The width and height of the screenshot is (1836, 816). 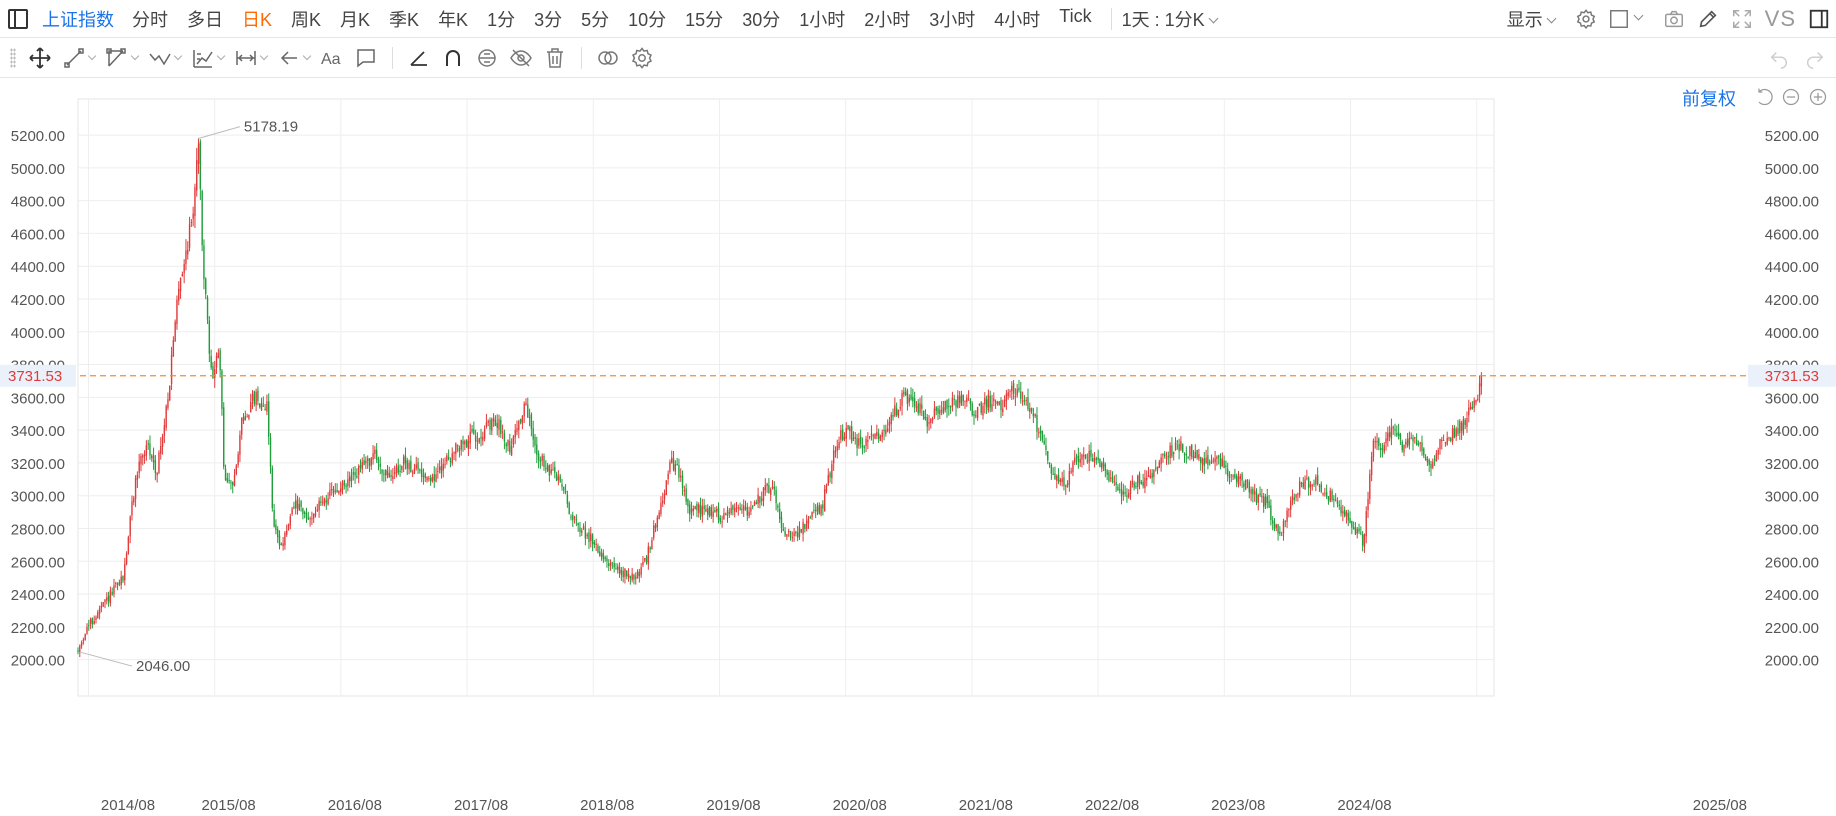 I want to click on display-menu-button: 显示, so click(x=1532, y=19).